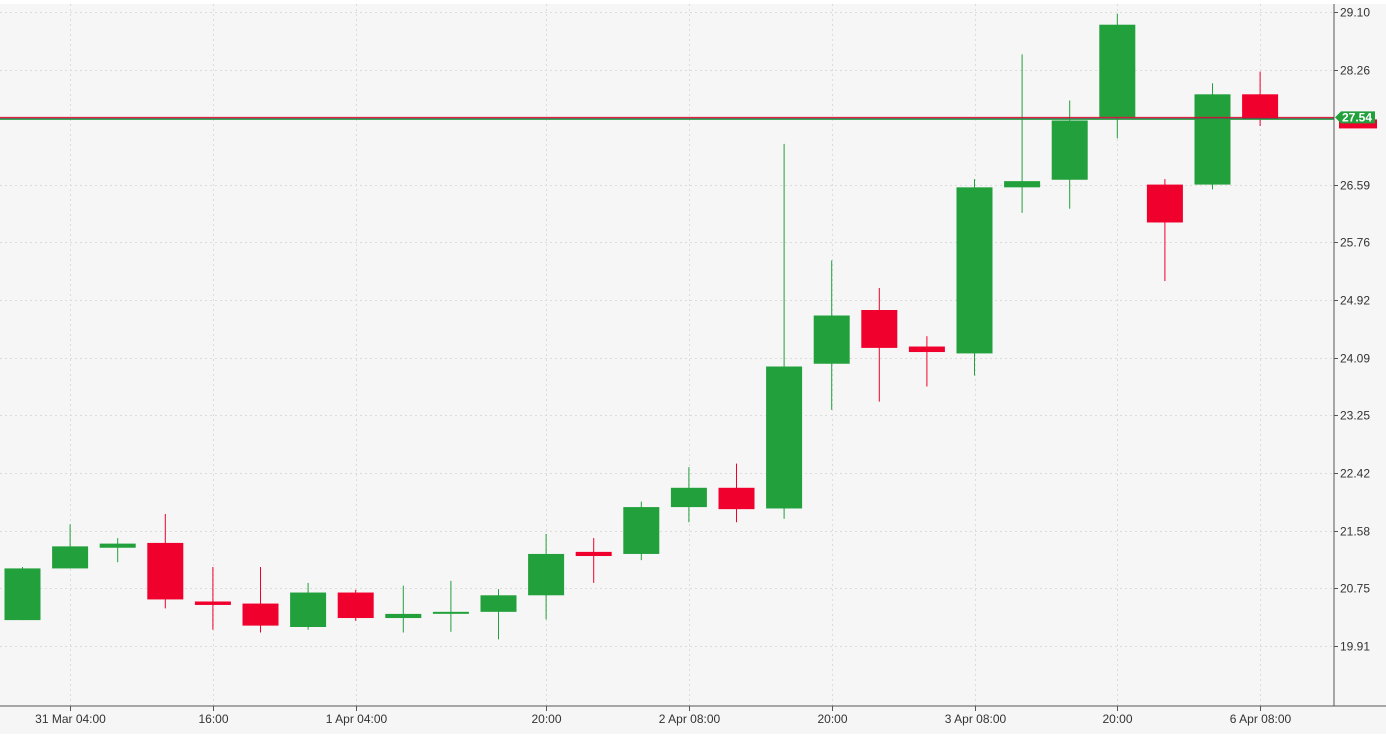 This screenshot has height=743, width=1386. I want to click on y-tick-label: 23.25, so click(1355, 416).